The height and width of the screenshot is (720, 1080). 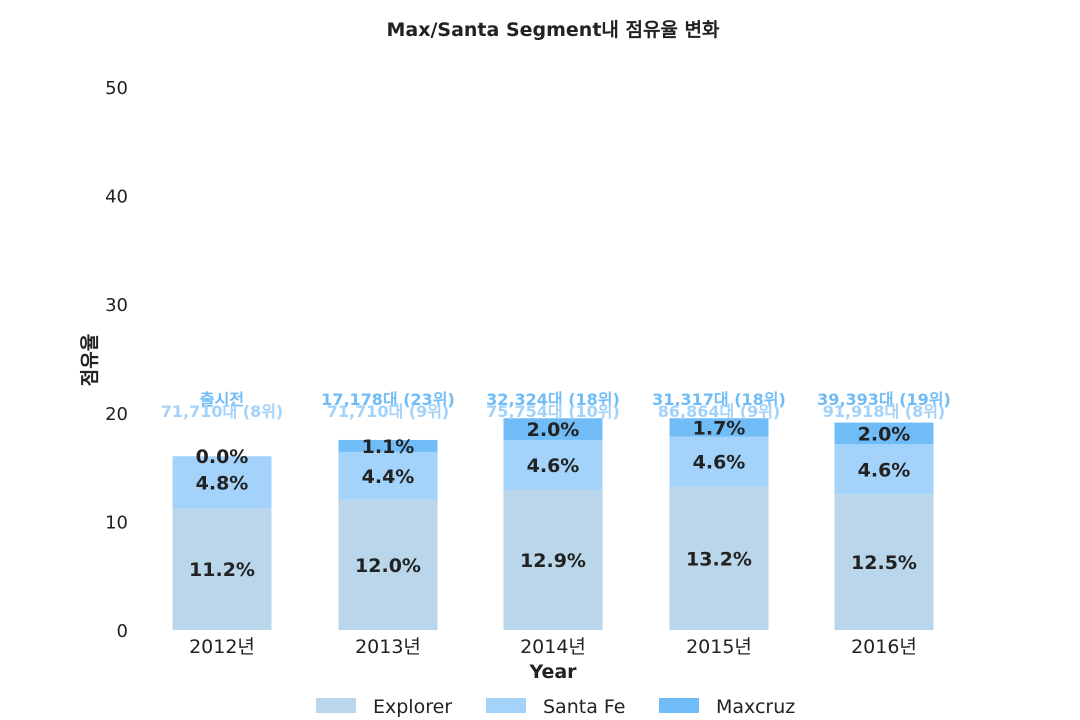 I want to click on maxcruz-sales-annotation: 17,178대 (23위), so click(x=388, y=399).